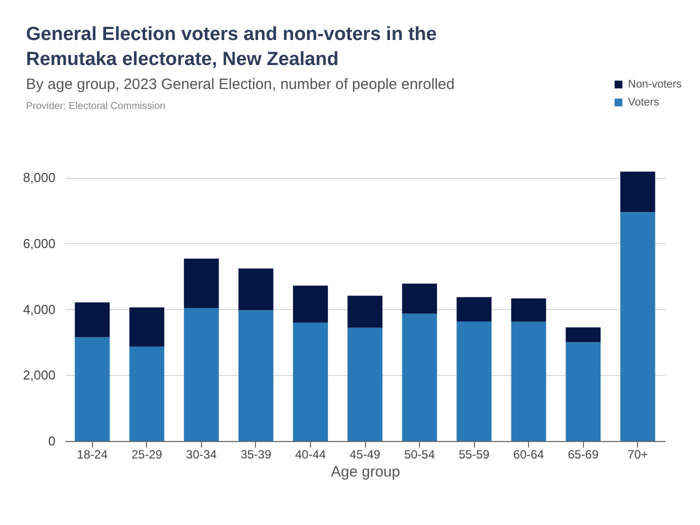  What do you see at coordinates (39, 243) in the screenshot?
I see `y-tick-label: 6,000` at bounding box center [39, 243].